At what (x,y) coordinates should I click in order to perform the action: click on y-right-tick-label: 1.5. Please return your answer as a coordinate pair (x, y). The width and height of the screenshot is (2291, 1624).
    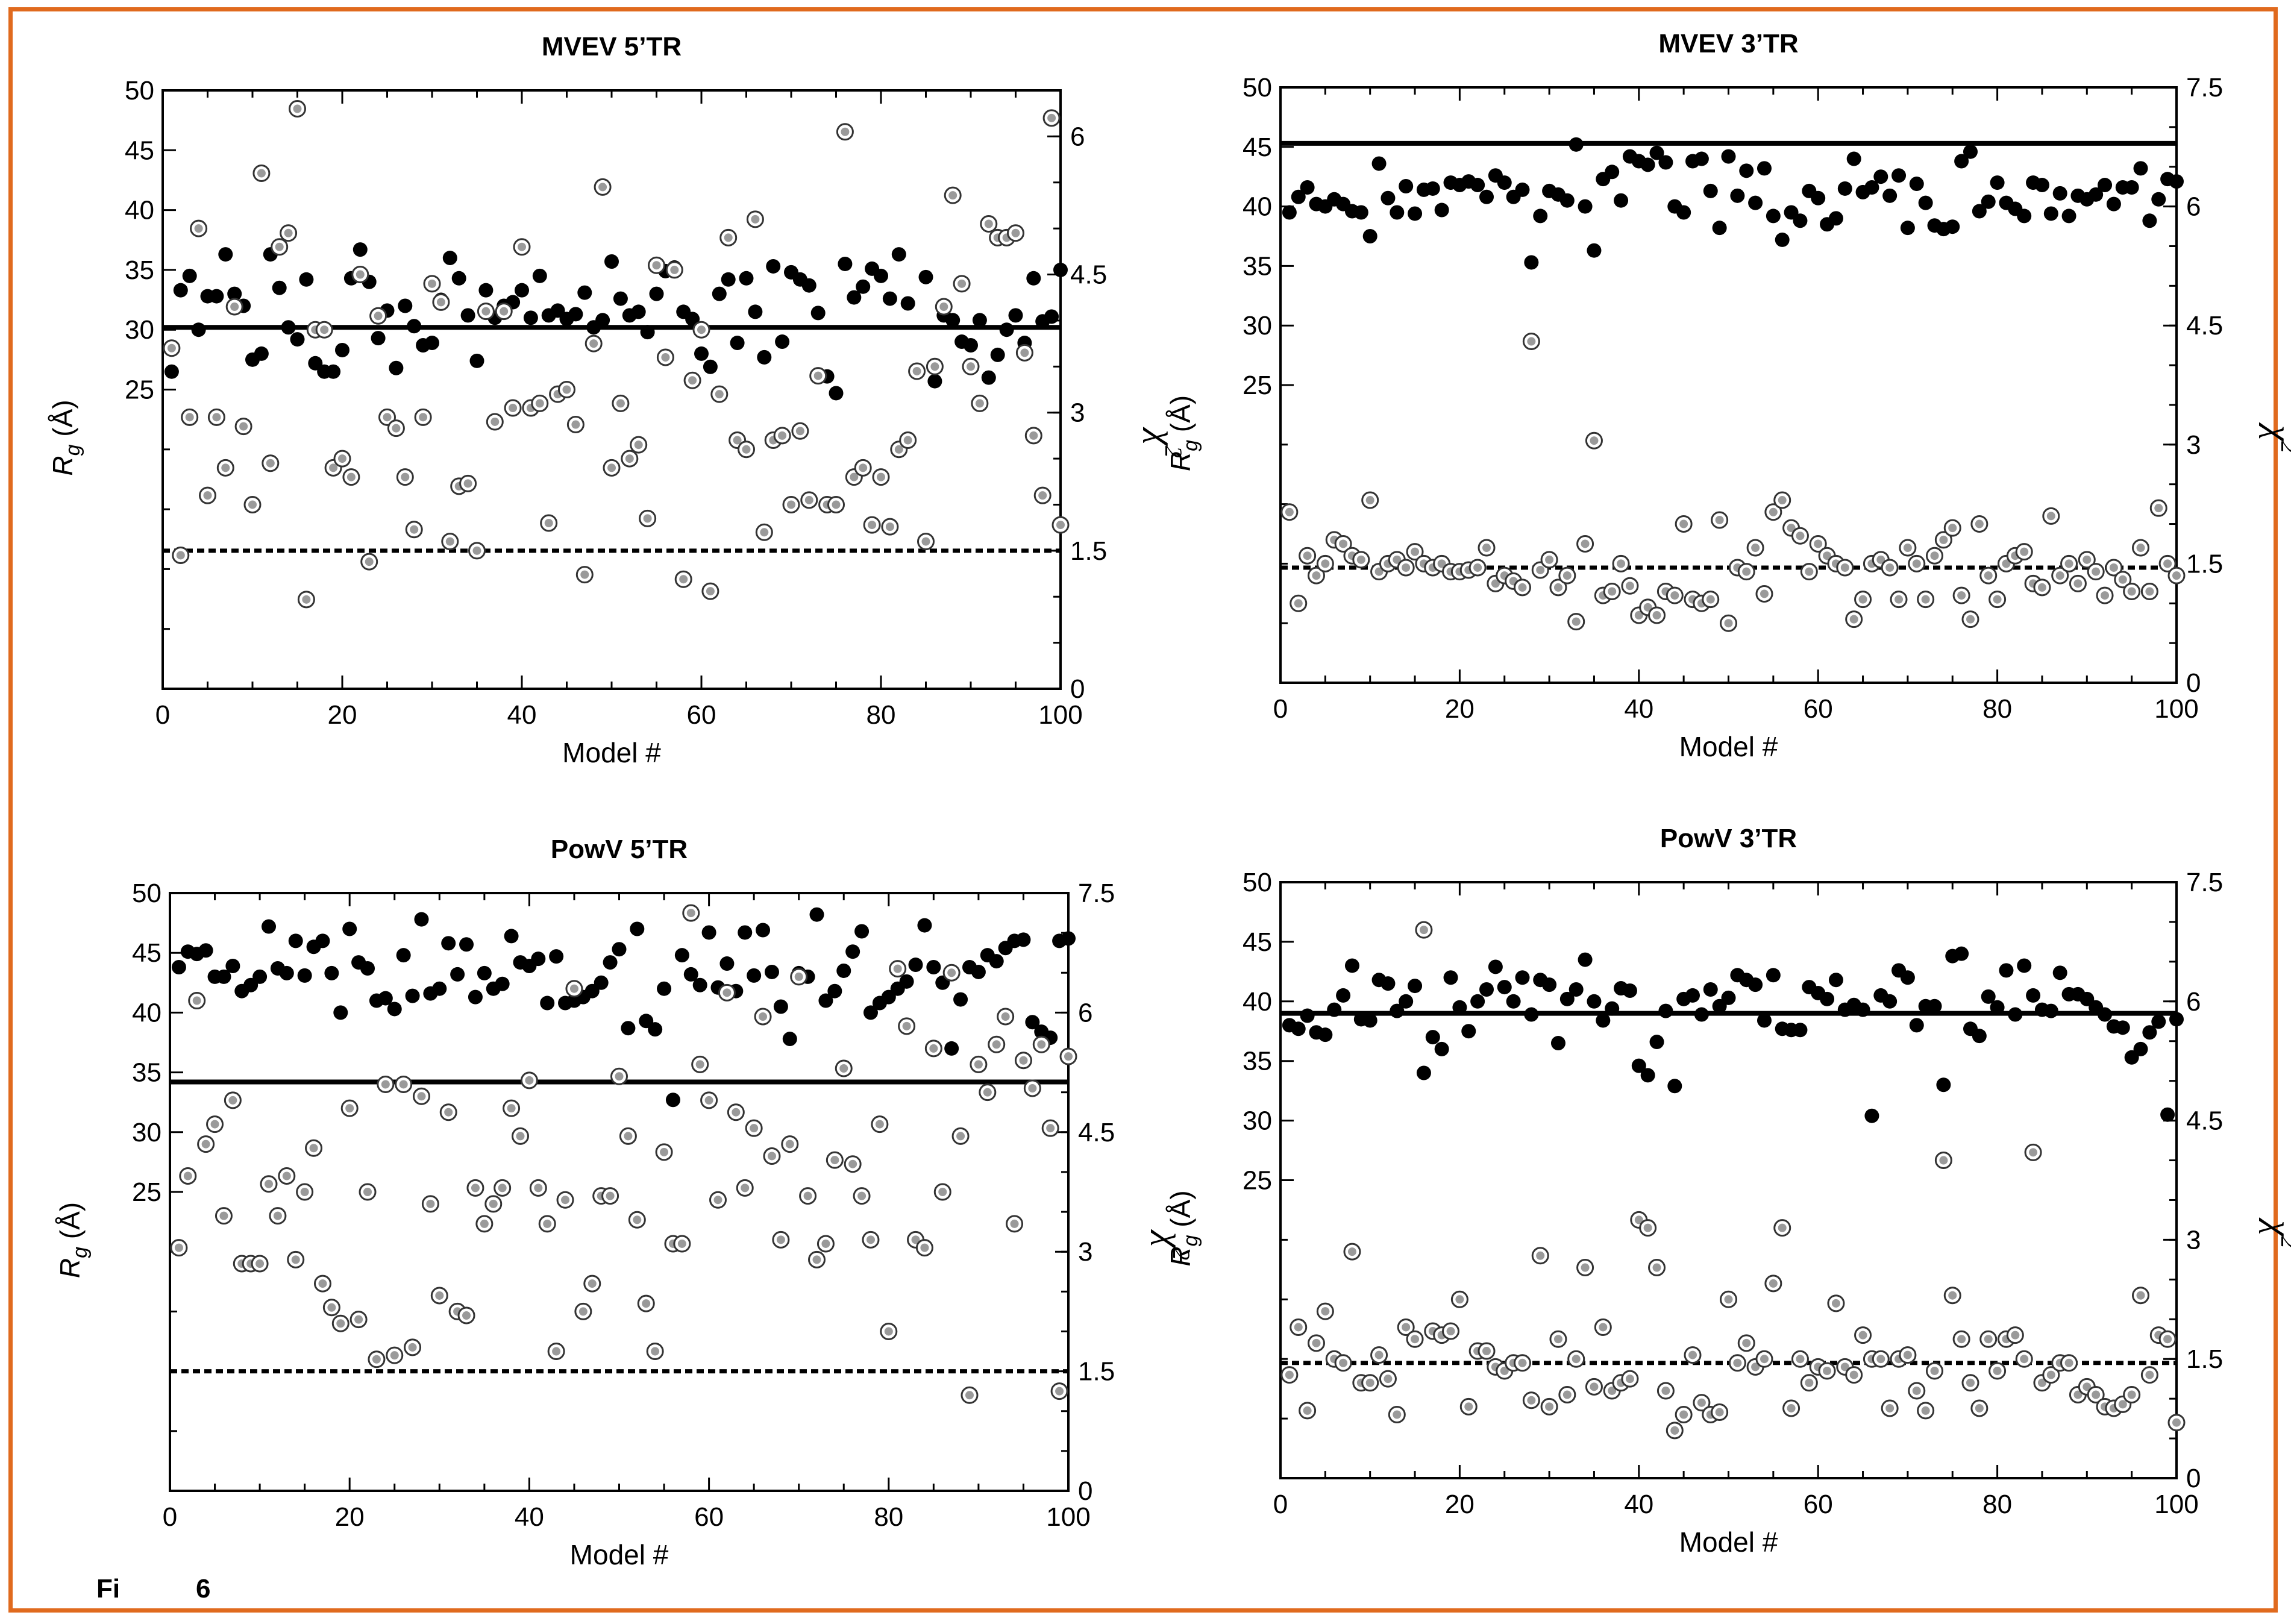
    Looking at the image, I should click on (1088, 551).